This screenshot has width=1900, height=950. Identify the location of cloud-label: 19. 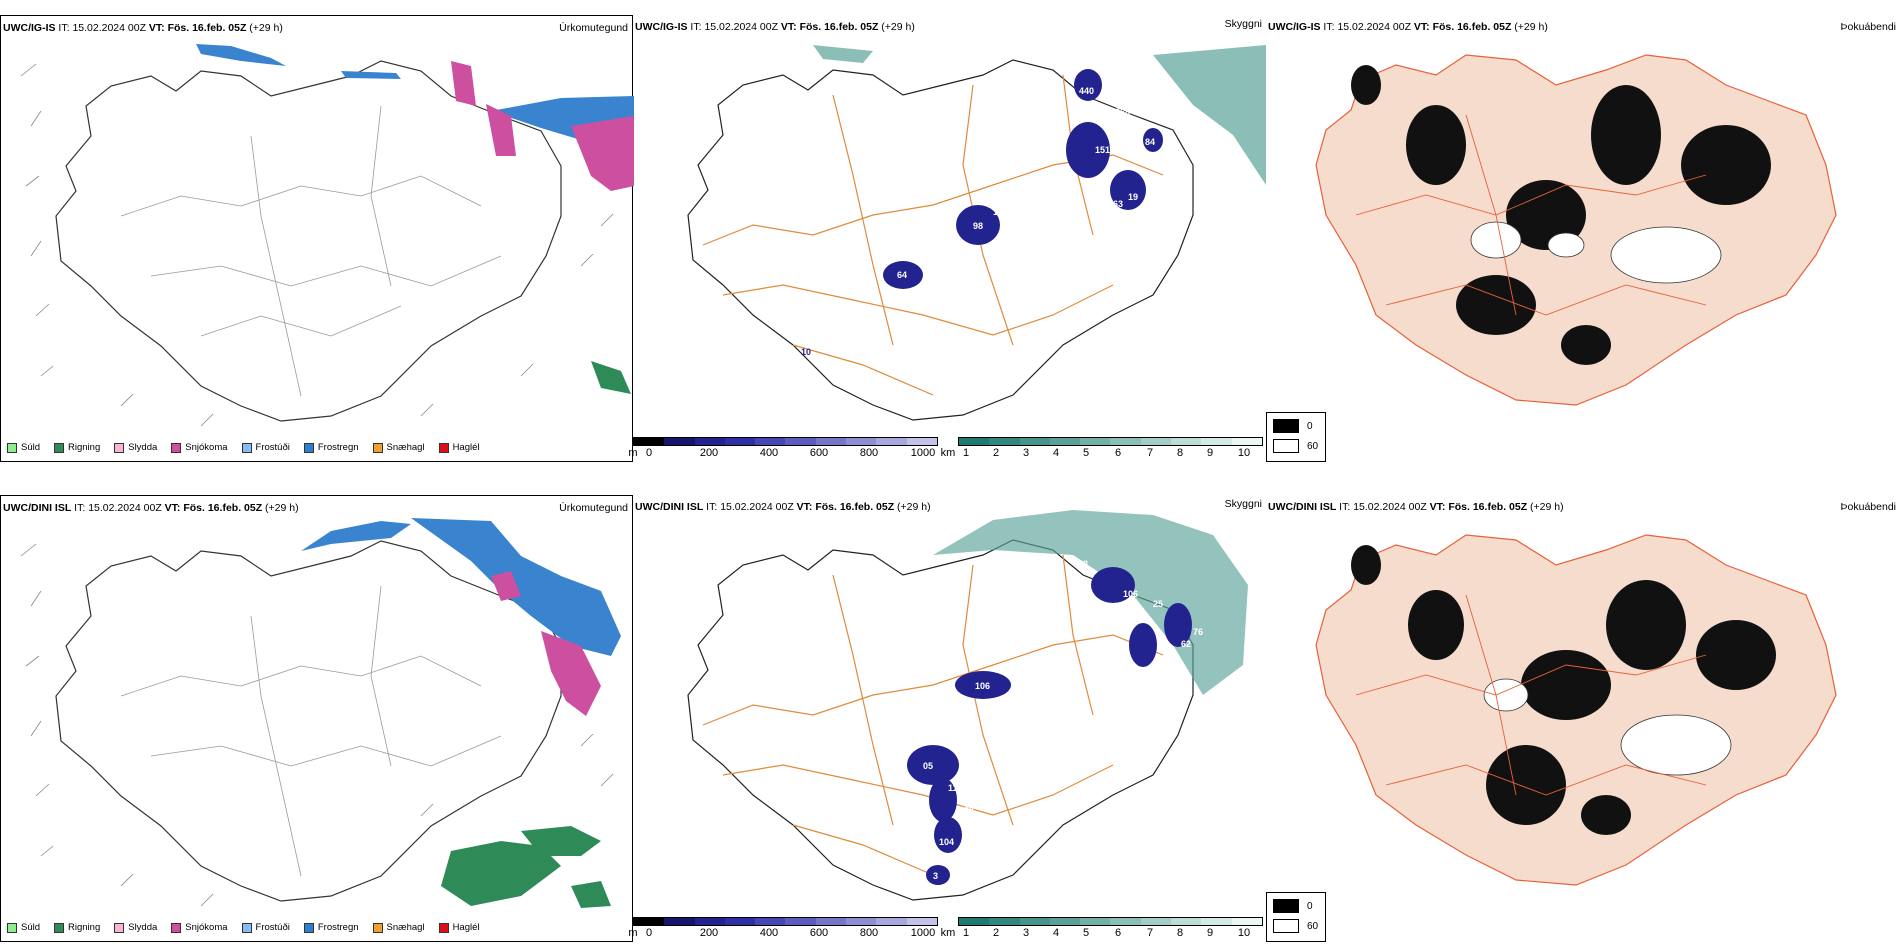
(1133, 197).